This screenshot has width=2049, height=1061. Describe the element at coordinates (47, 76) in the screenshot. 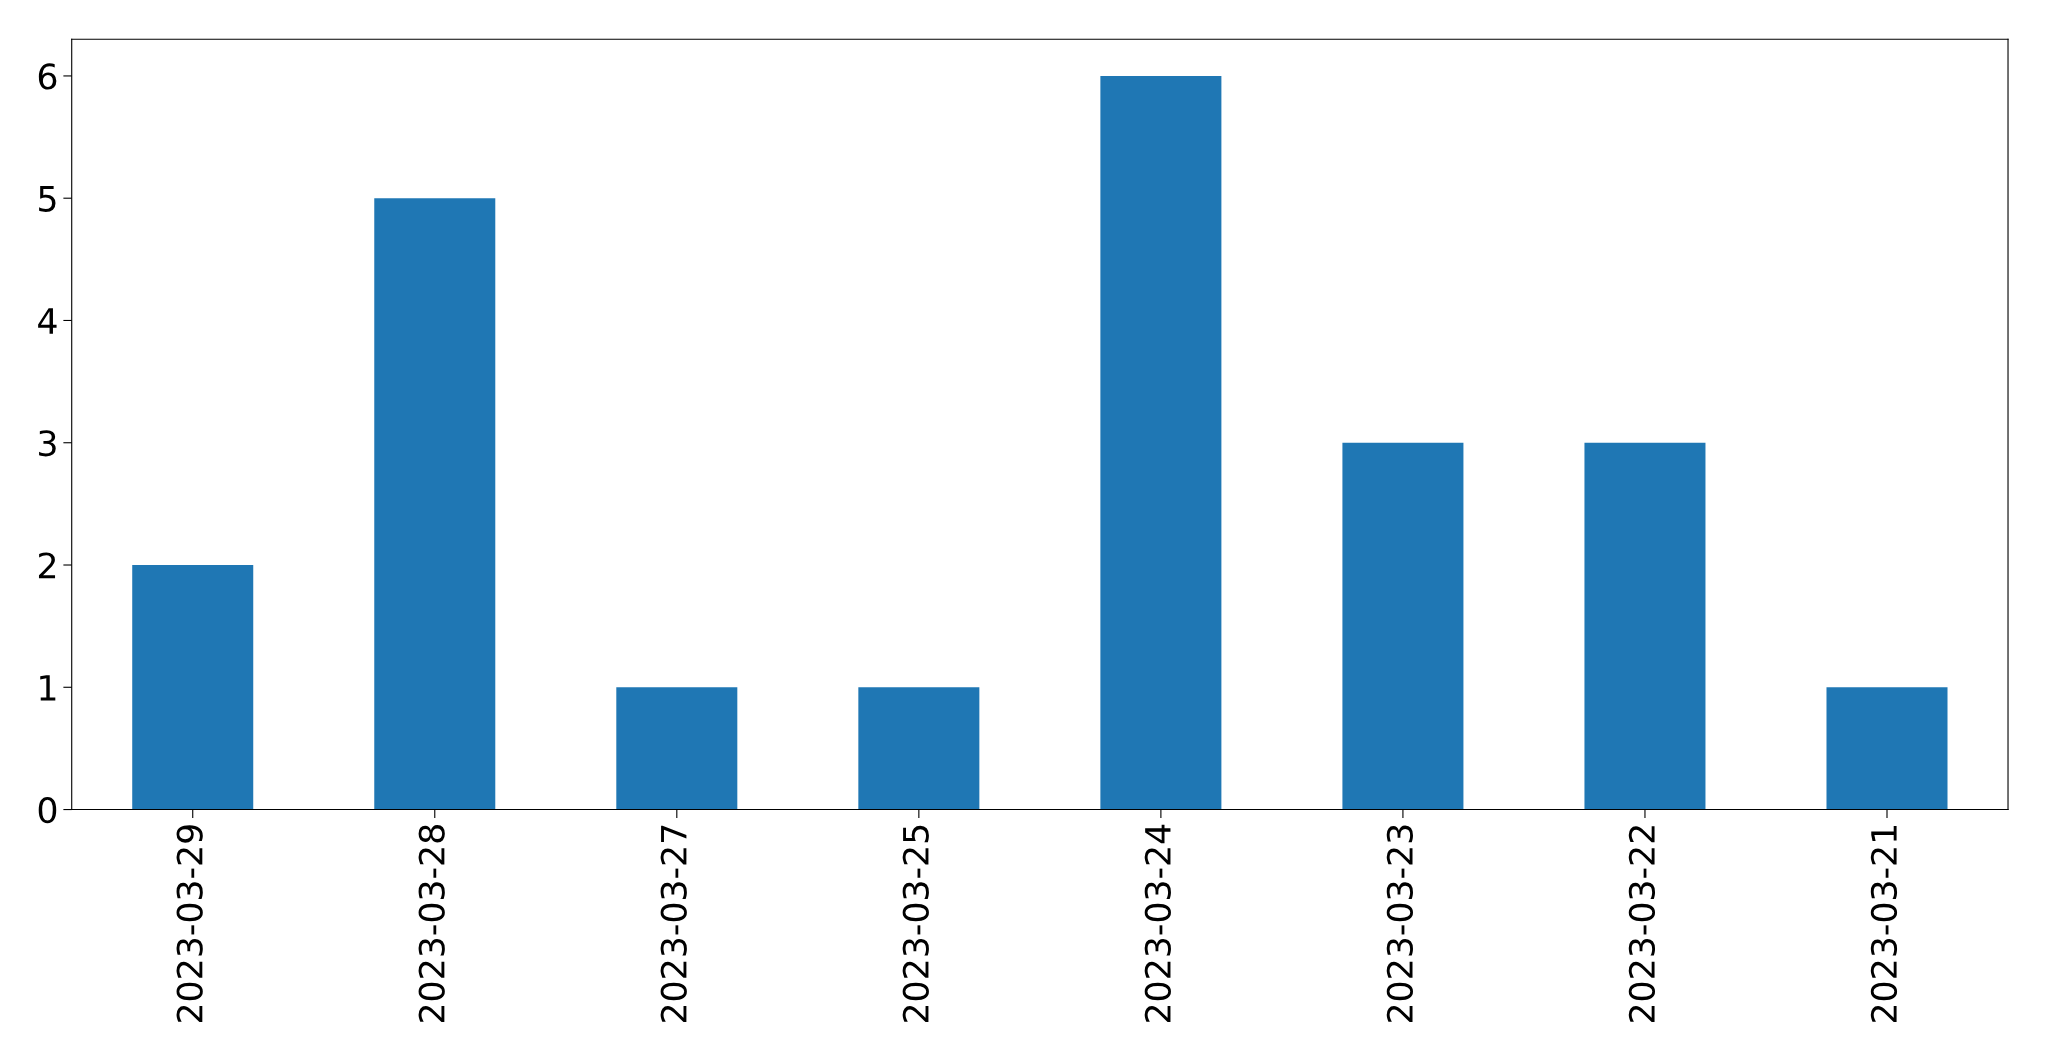

I see `y-tick-label: 6` at that location.